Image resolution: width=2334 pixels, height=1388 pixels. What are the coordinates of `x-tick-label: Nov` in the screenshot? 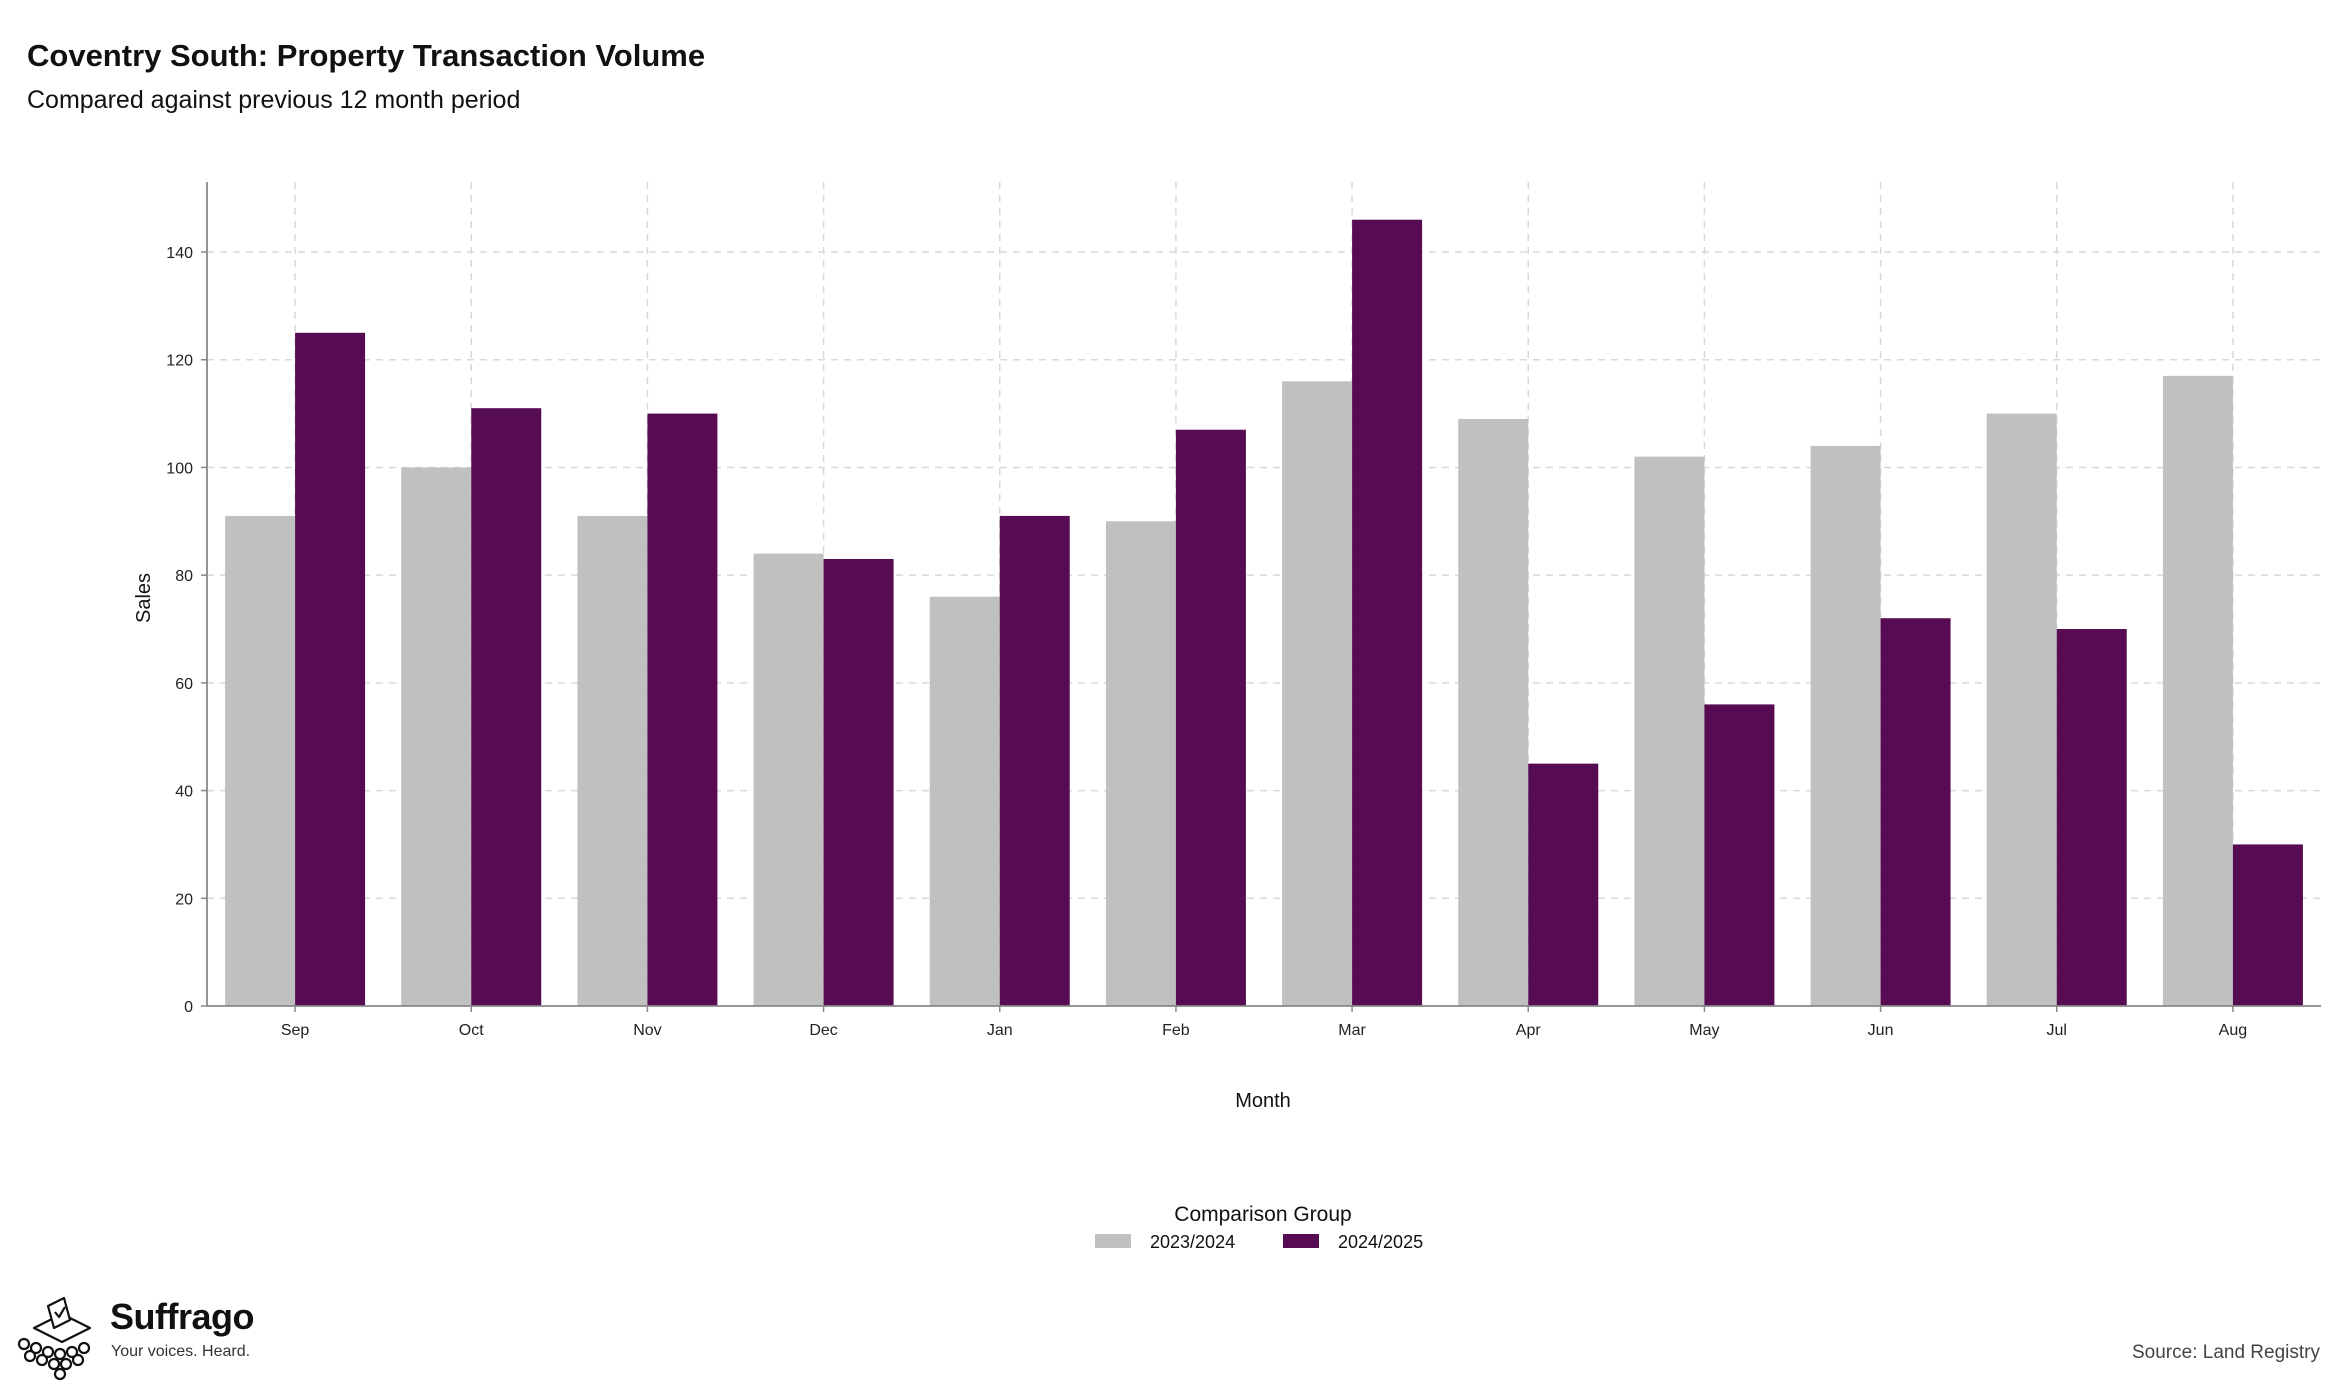 It's located at (647, 1030).